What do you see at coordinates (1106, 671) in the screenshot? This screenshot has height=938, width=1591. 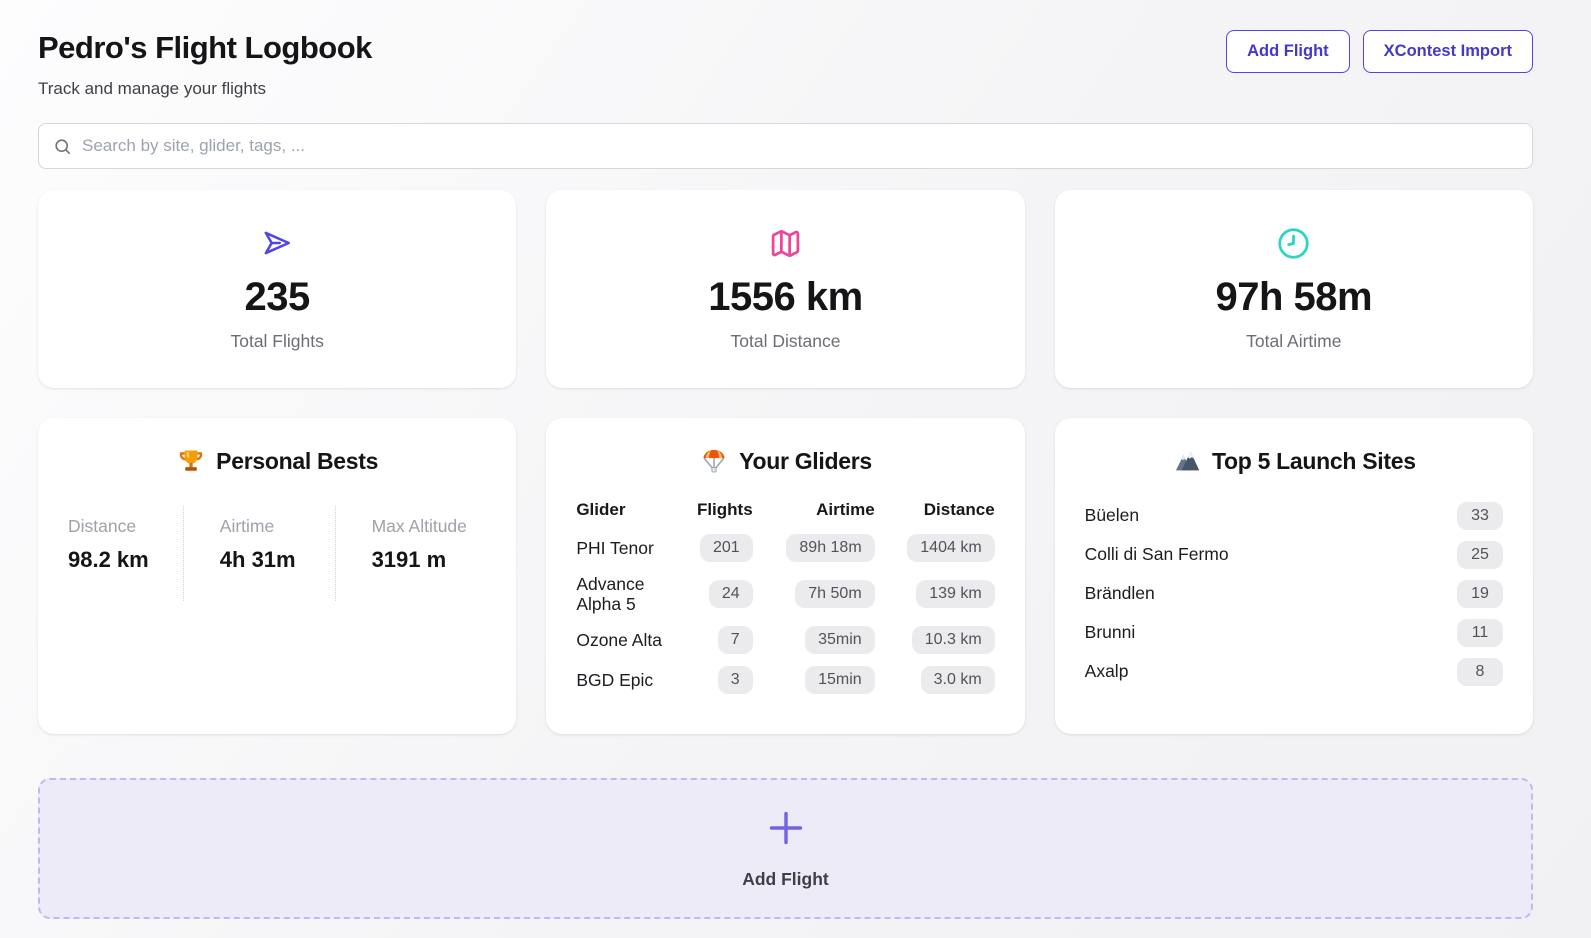 I see `site-name: Axalp` at bounding box center [1106, 671].